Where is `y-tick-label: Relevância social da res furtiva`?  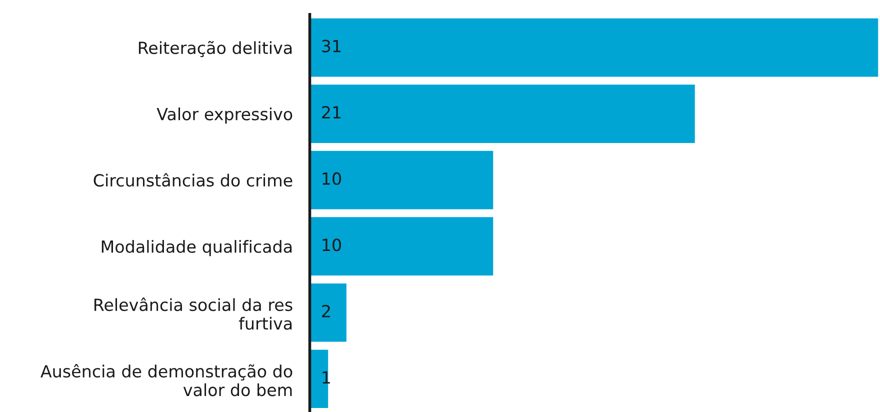 y-tick-label: Relevância social da res furtiva is located at coordinates (193, 314).